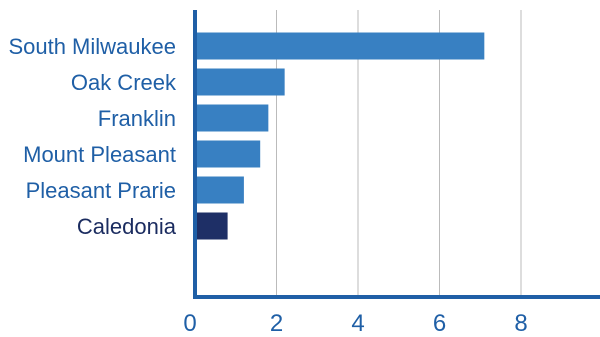 The height and width of the screenshot is (337, 600). I want to click on bar-oak-creek, so click(240, 82).